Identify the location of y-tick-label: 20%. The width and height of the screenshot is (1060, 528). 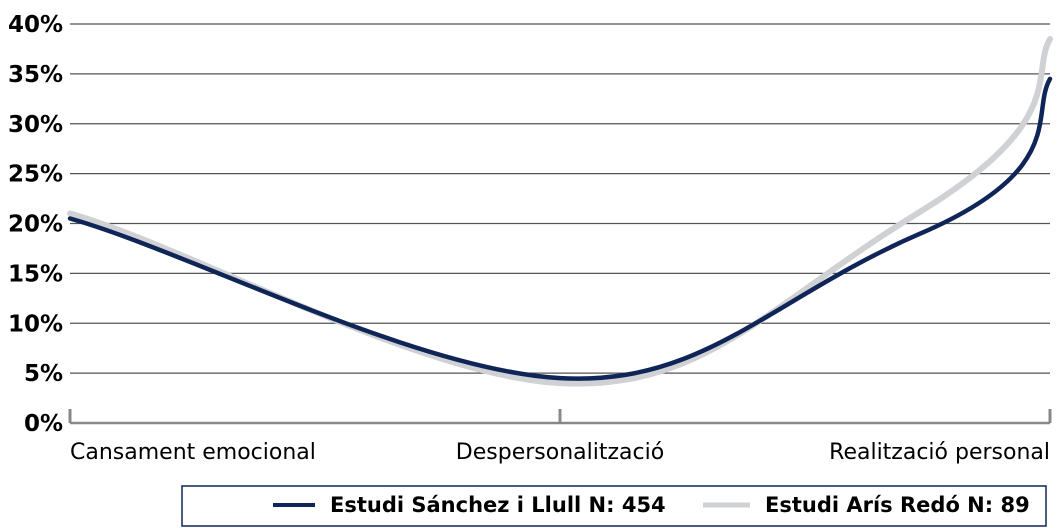
(35, 225).